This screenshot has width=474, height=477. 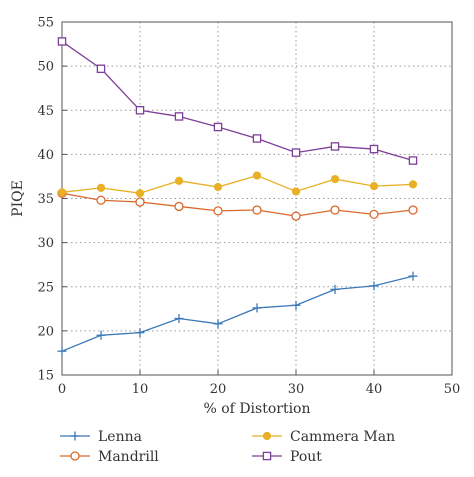 I want to click on legend-label: Cammera Man, so click(x=342, y=437).